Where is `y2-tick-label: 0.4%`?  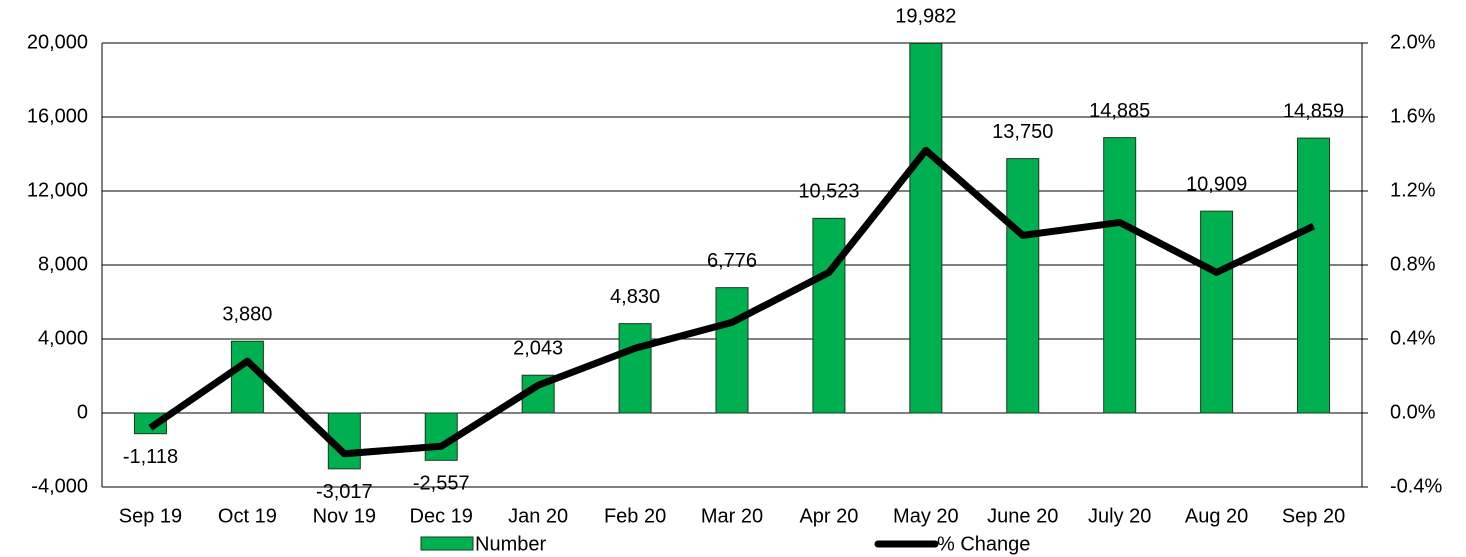
y2-tick-label: 0.4% is located at coordinates (1413, 338).